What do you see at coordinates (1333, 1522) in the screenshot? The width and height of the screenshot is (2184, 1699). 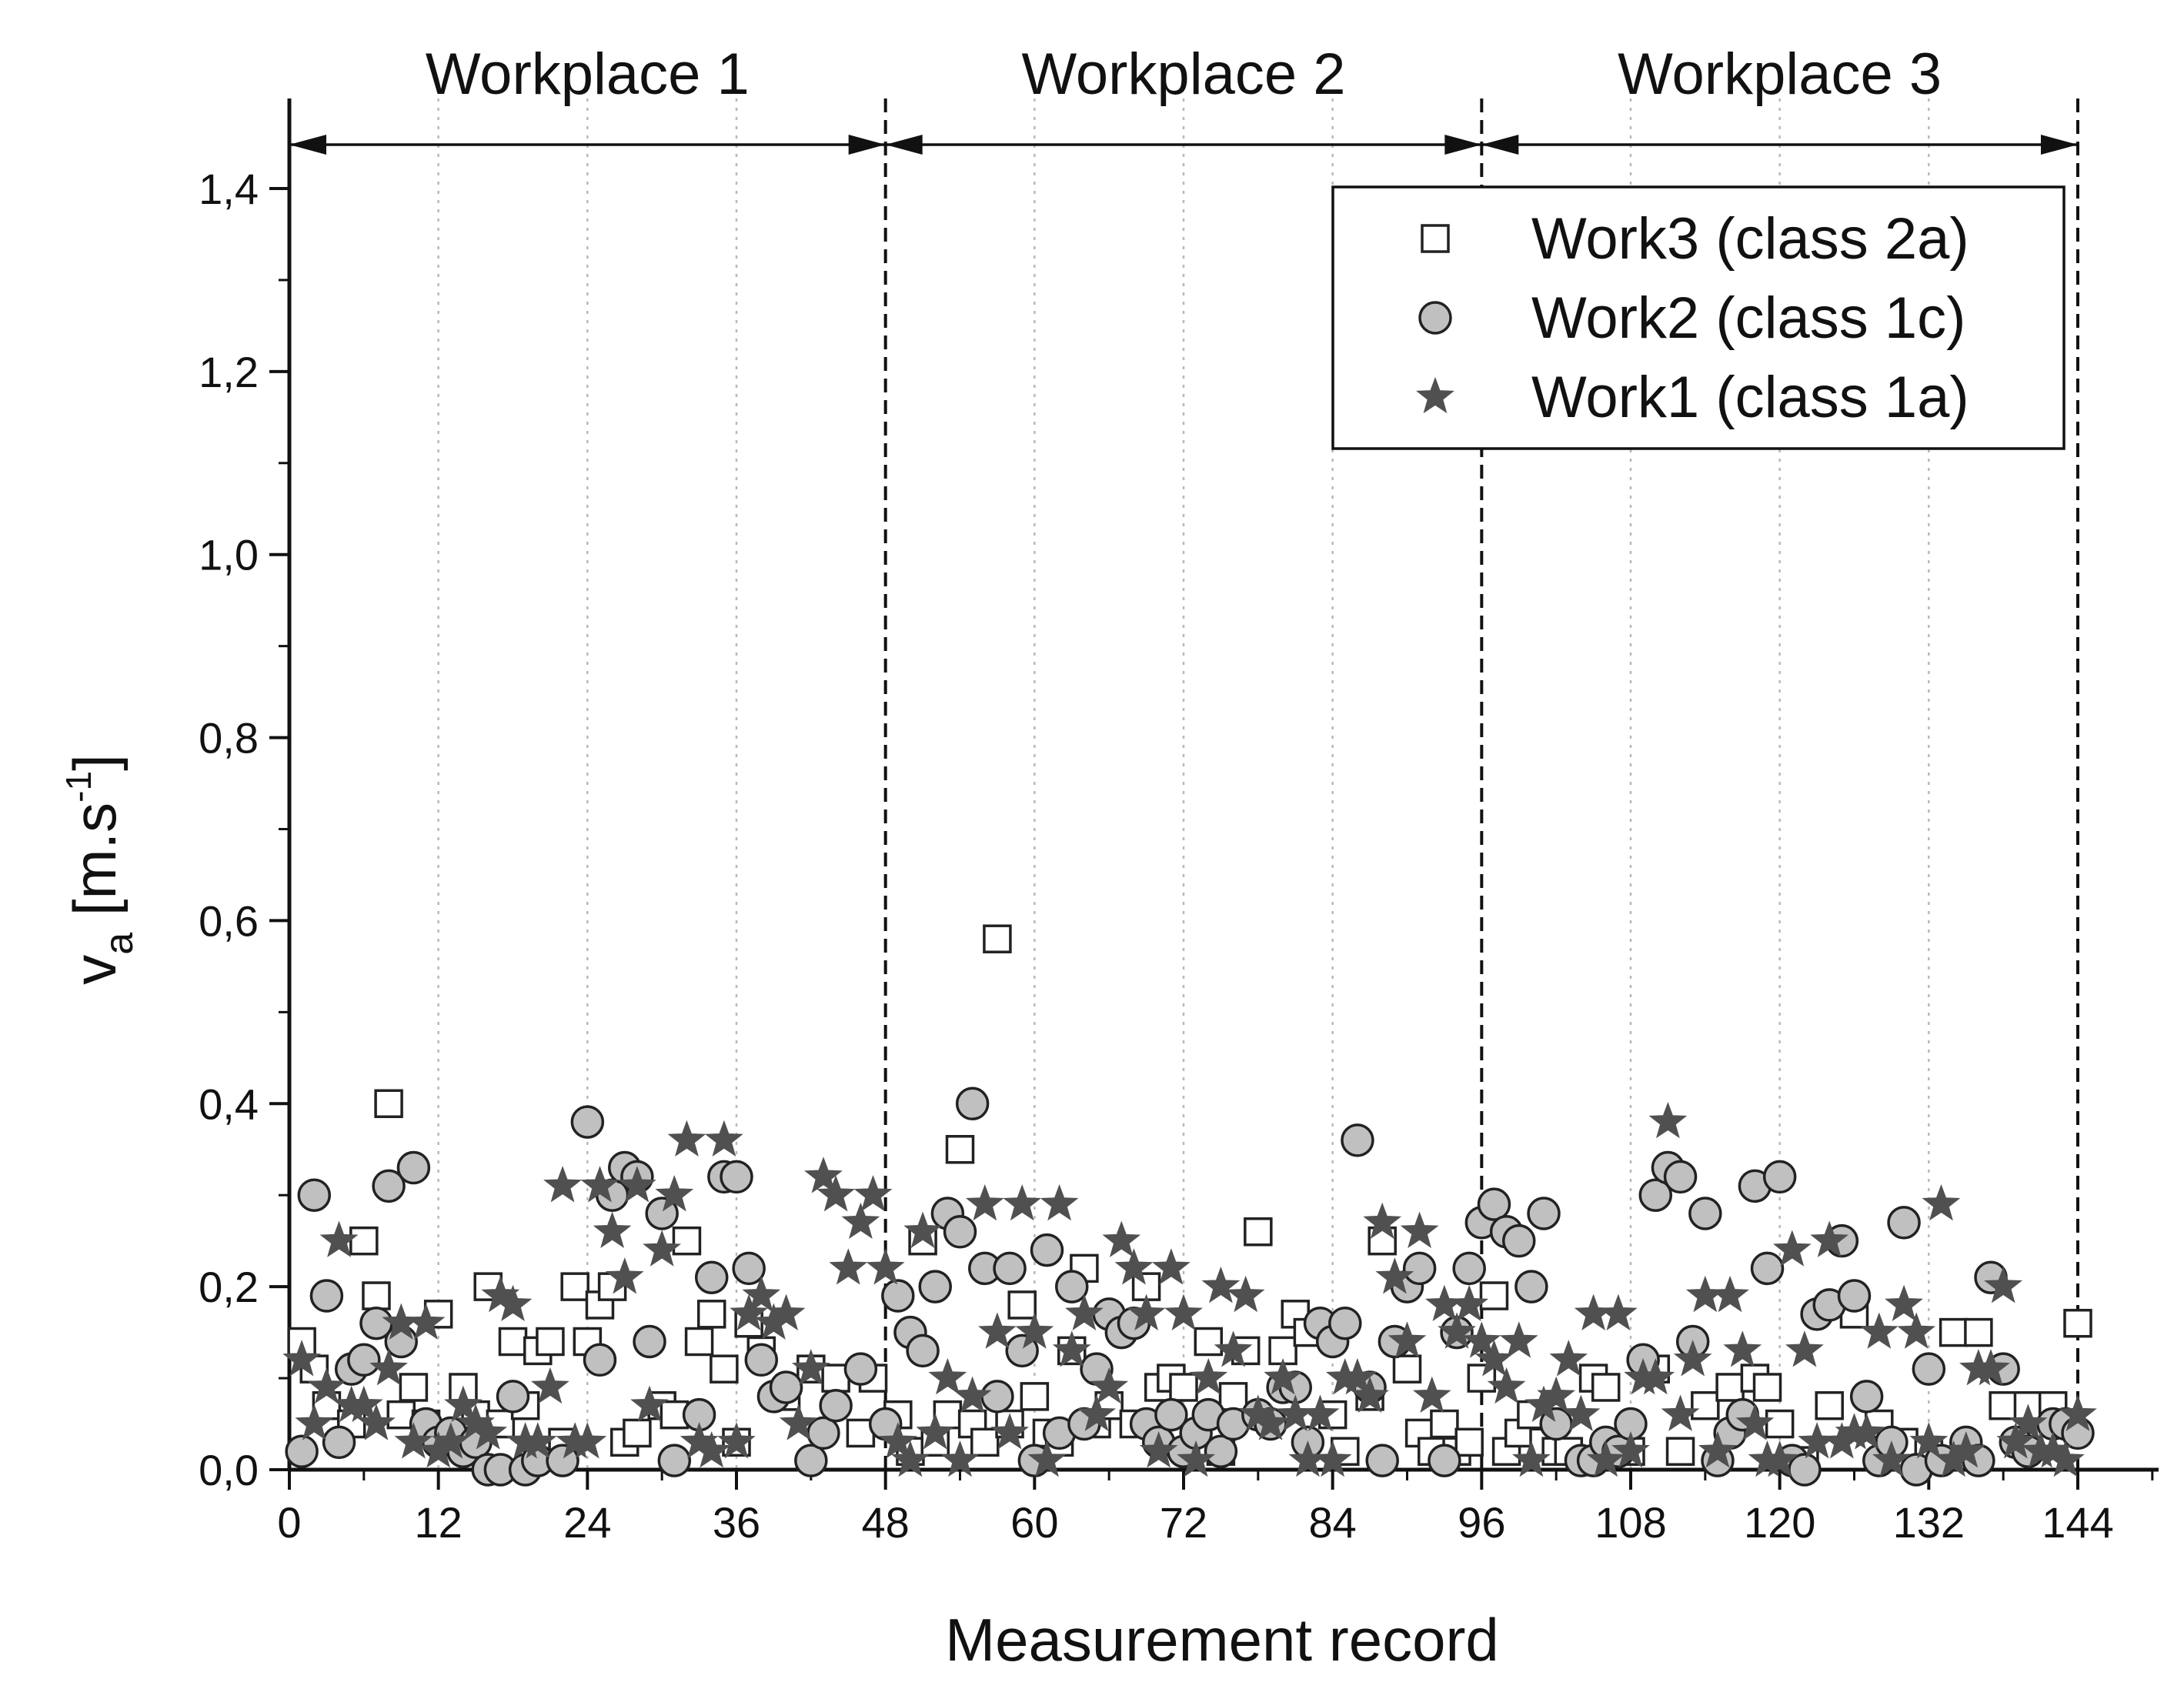 I see `x-tick-label: 84` at bounding box center [1333, 1522].